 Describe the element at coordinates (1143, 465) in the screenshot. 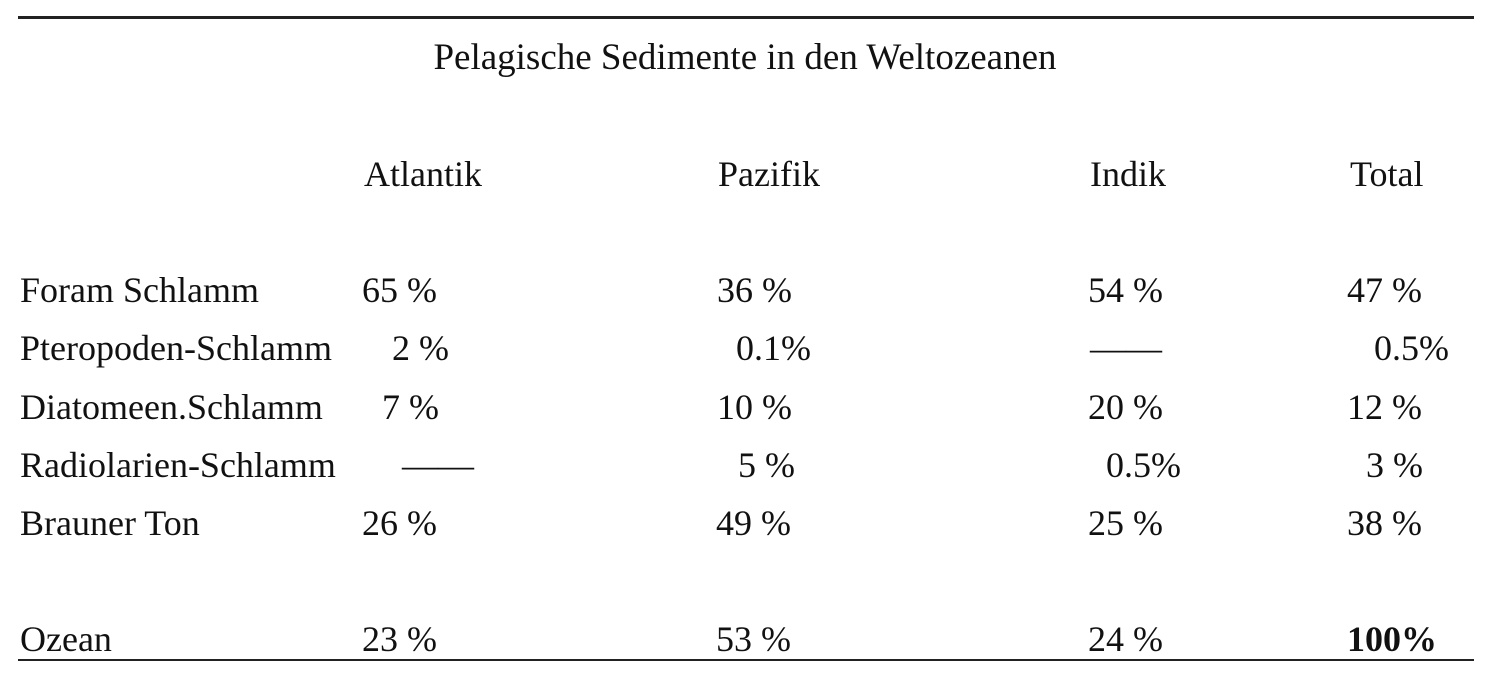

I see `cell-radiolarien-indik: 0.5%` at that location.